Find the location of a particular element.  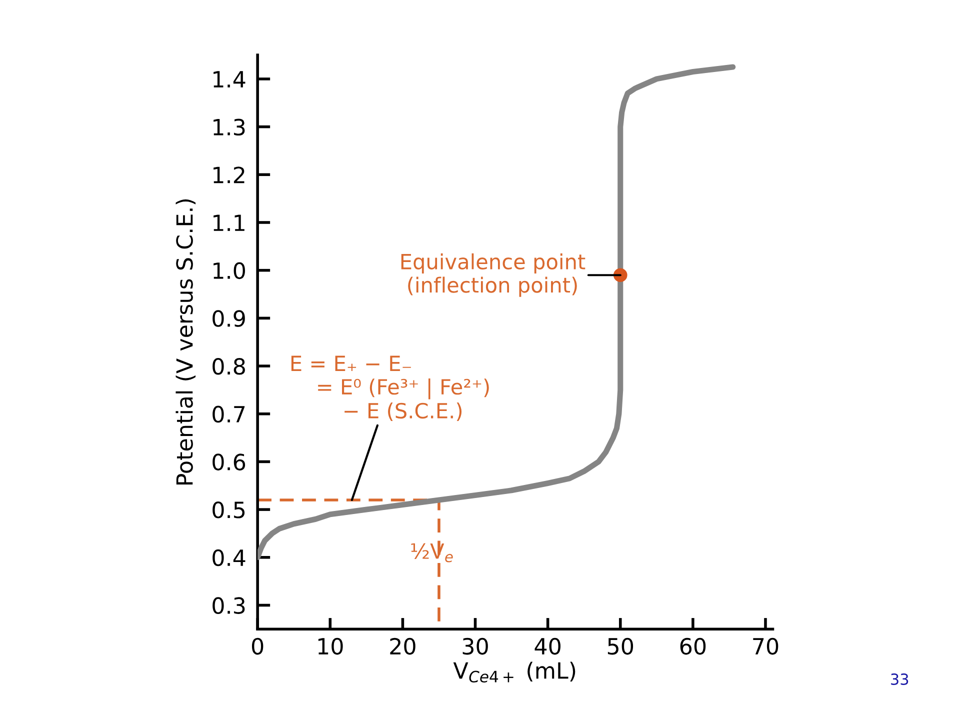

text: 33 is located at coordinates (899, 679).